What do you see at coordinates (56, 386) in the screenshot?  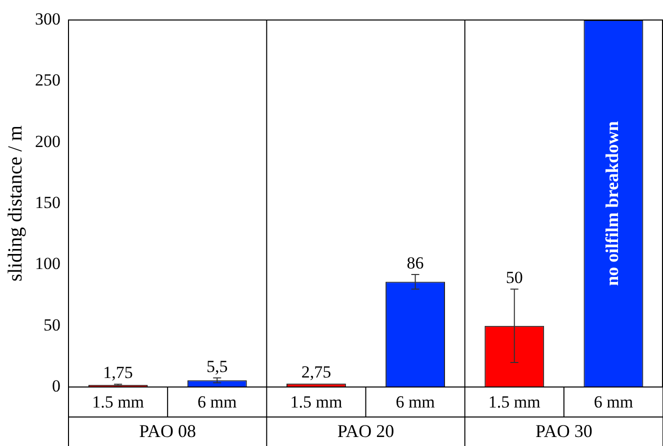 I see `y-tick-label: 0` at bounding box center [56, 386].